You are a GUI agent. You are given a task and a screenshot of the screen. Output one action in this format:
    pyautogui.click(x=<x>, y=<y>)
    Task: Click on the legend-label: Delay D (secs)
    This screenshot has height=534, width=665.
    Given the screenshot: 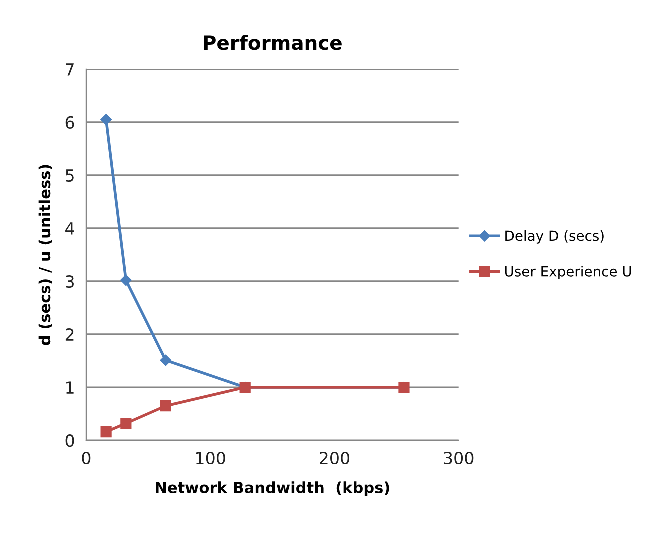 What is the action you would take?
    pyautogui.click(x=555, y=237)
    